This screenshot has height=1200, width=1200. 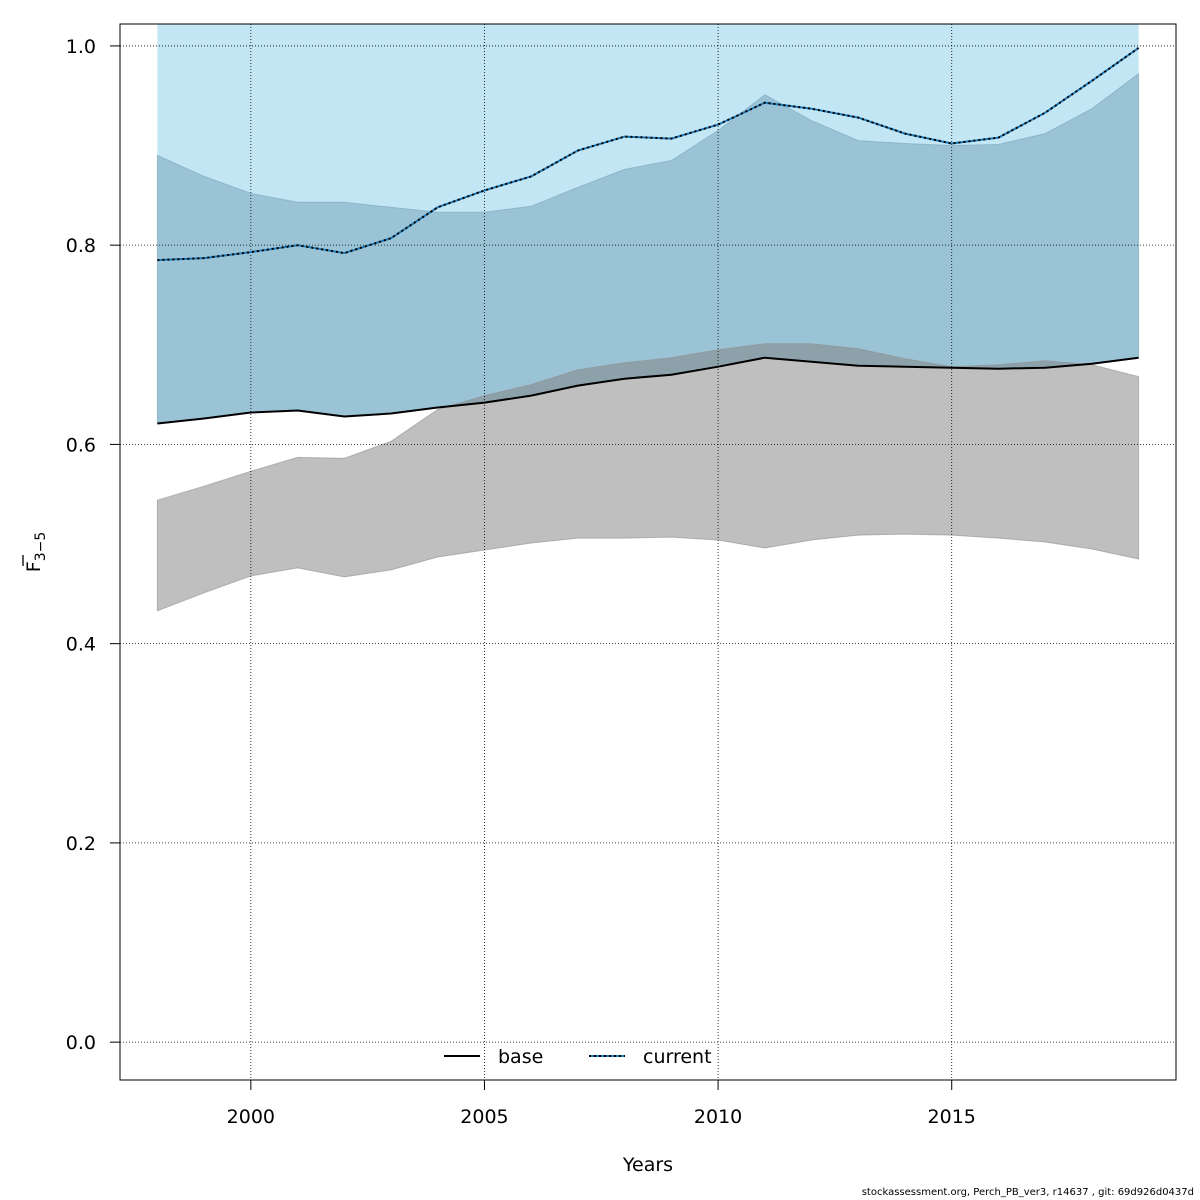 I want to click on svg-text: F3−5, so click(x=36, y=552).